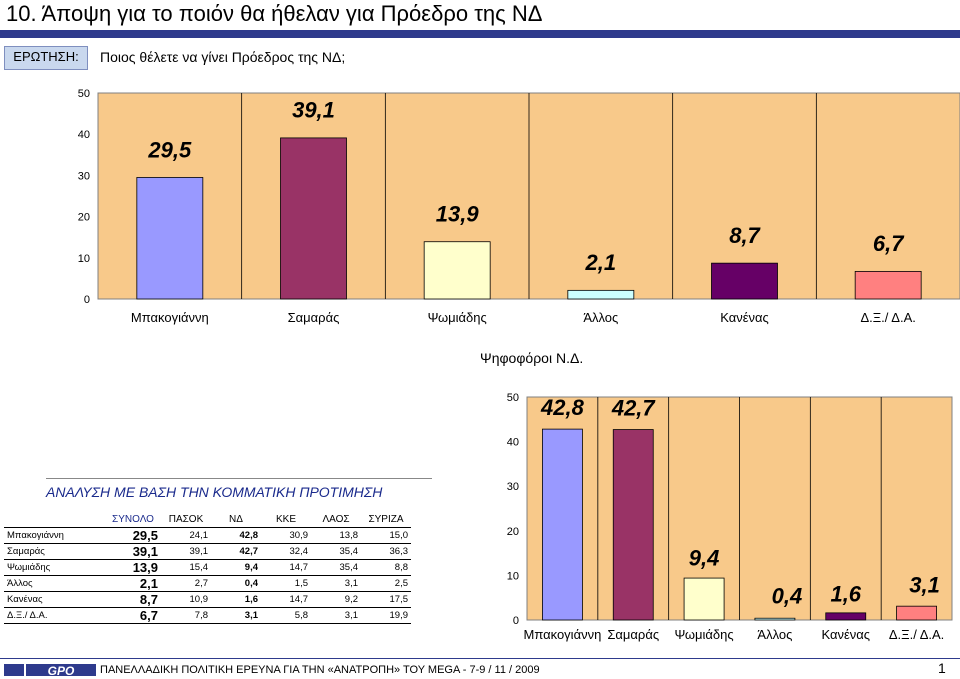 The width and height of the screenshot is (960, 679). What do you see at coordinates (336, 599) in the screenshot?
I see `table-cell: 9,2` at bounding box center [336, 599].